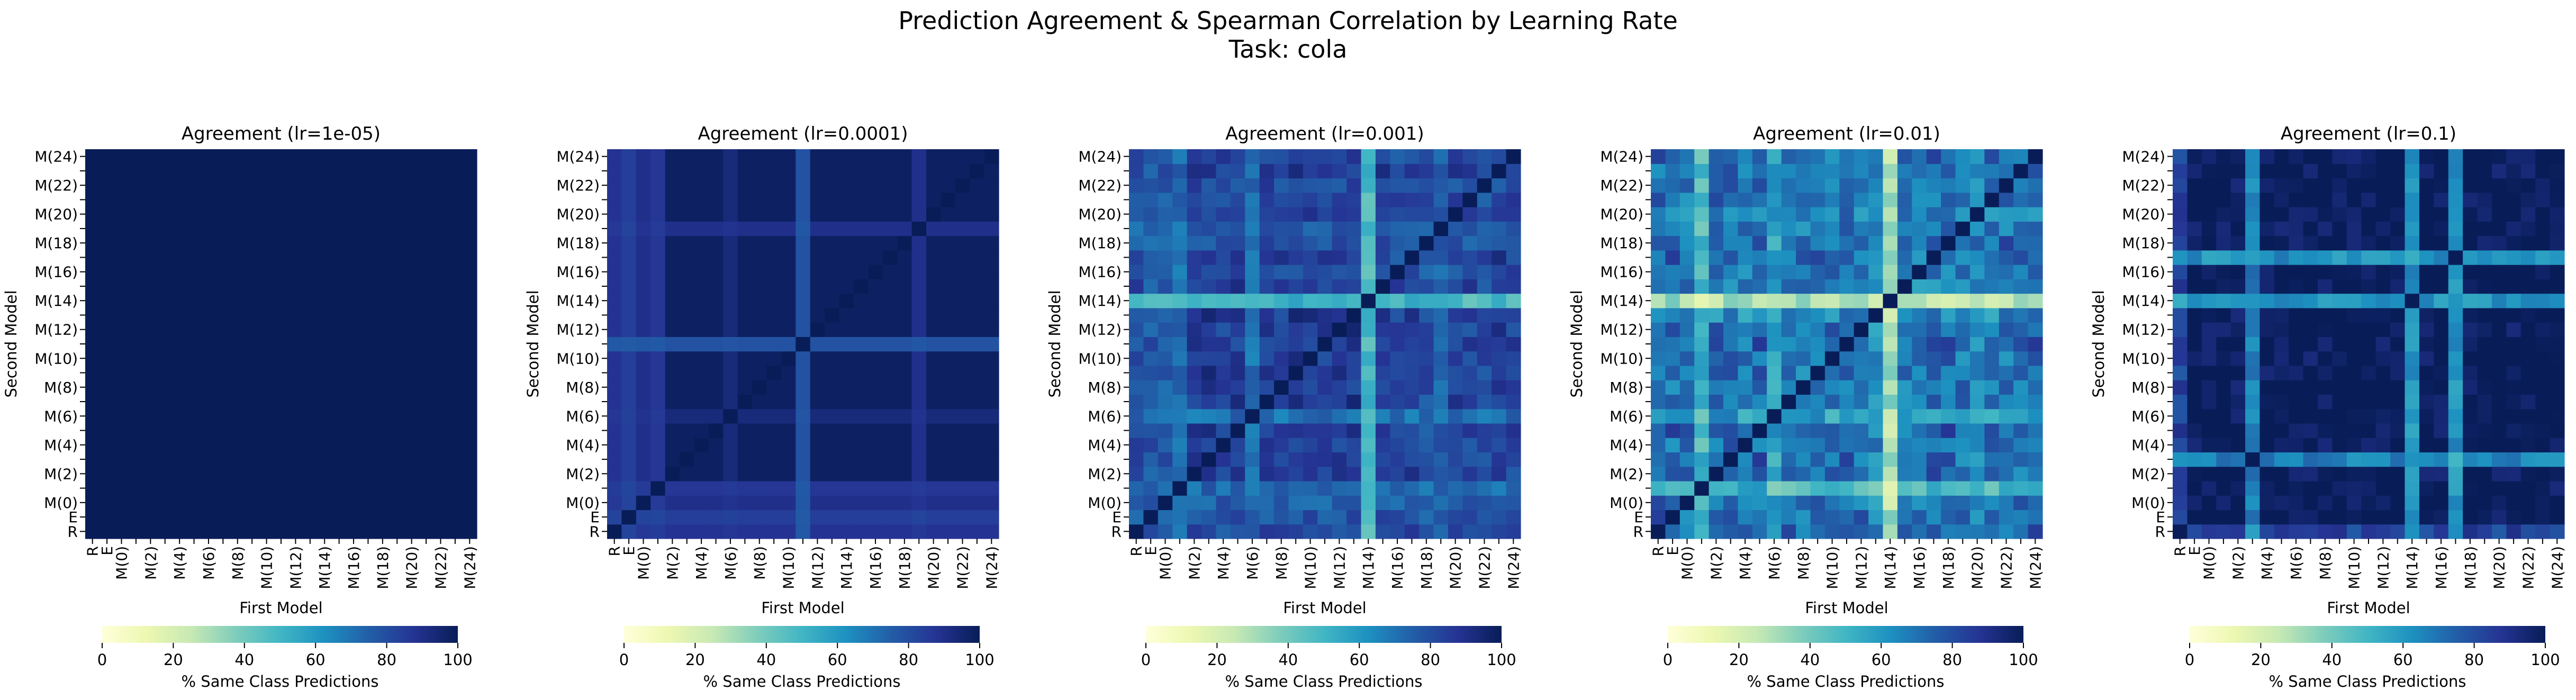 The image size is (2576, 700). Describe the element at coordinates (991, 567) in the screenshot. I see `x-tick-label: M(24)` at that location.